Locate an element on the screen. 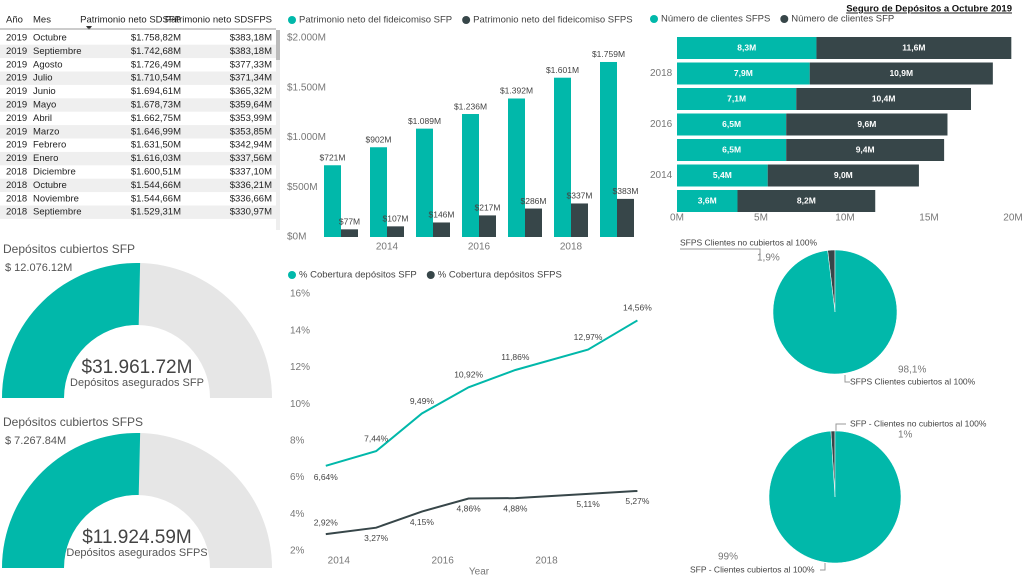 This screenshot has height=582, width=1024. y-tick-label: 8% is located at coordinates (297, 440).